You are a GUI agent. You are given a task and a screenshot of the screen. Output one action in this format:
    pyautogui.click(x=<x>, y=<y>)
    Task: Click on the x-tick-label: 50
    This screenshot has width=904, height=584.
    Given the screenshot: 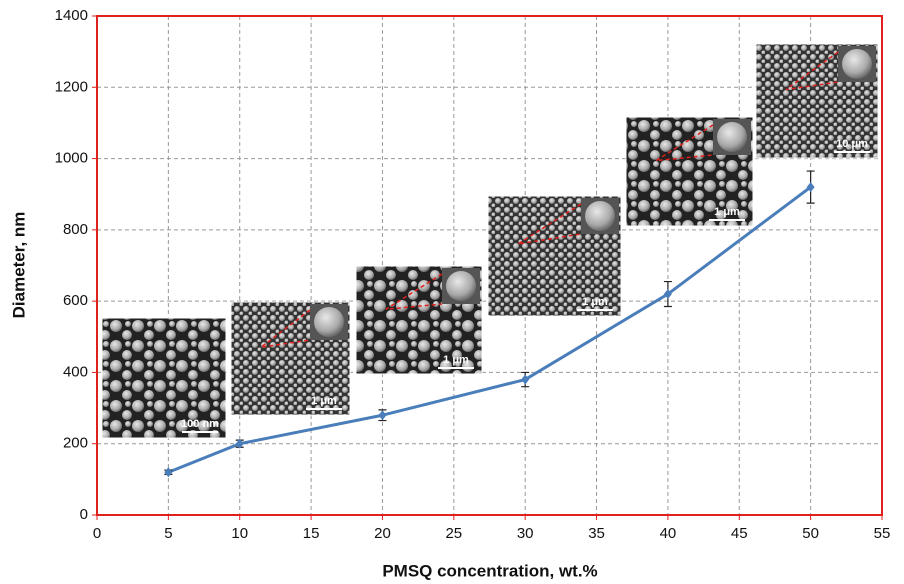 What is the action you would take?
    pyautogui.click(x=810, y=533)
    